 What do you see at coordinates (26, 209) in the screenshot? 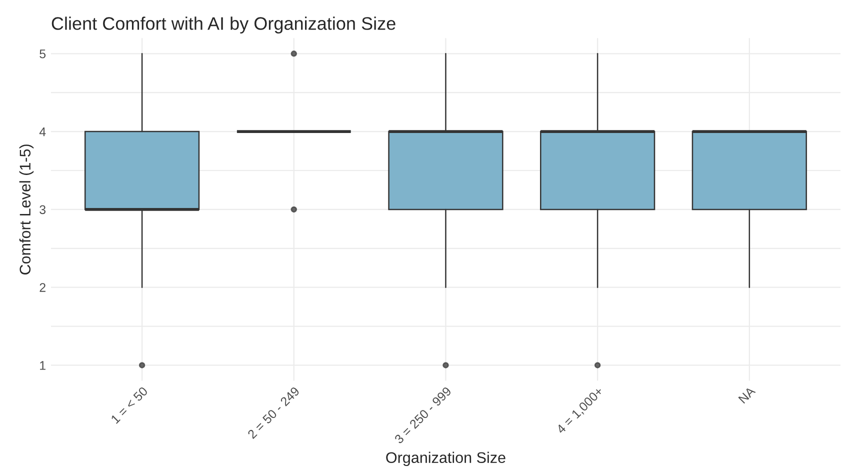
I see `y-axis-title: Comfort Level (1-5)` at bounding box center [26, 209].